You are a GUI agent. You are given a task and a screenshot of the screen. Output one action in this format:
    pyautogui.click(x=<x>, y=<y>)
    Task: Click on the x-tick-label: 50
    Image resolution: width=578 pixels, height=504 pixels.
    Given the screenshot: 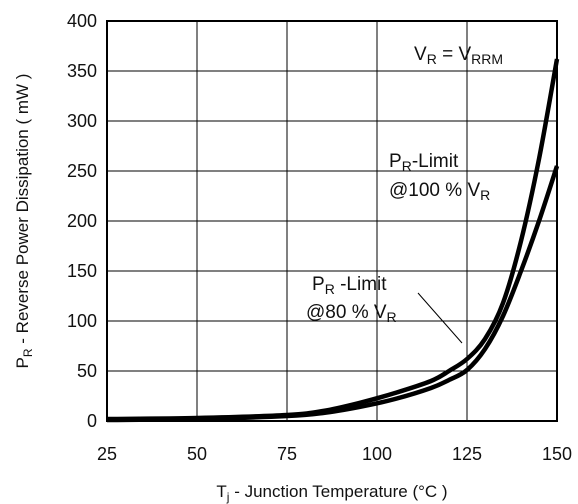 What is the action you would take?
    pyautogui.click(x=197, y=454)
    